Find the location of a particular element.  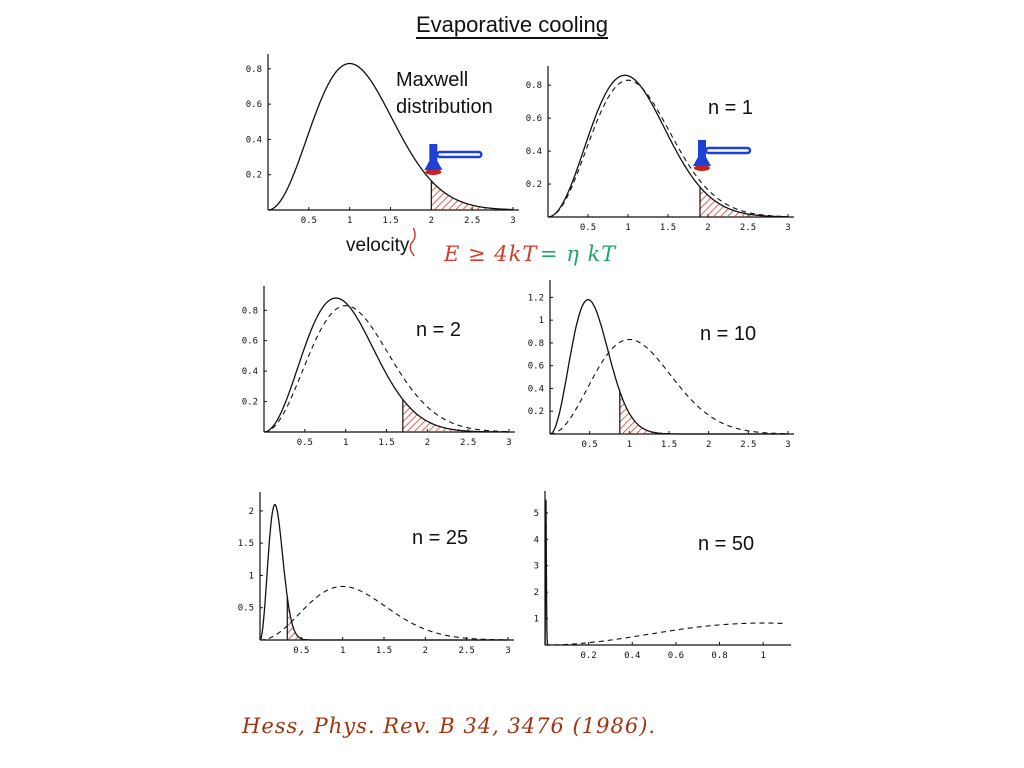

panel-annotation-n25: n = 25 is located at coordinates (440, 538).